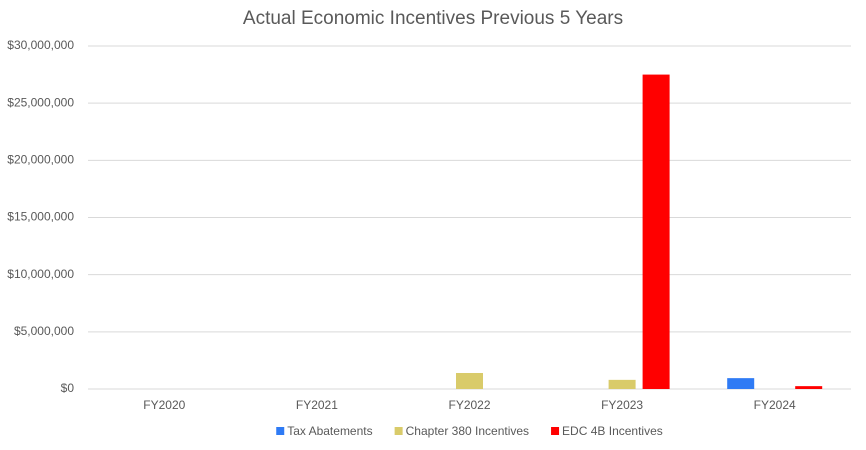 The width and height of the screenshot is (866, 450). What do you see at coordinates (164, 405) in the screenshot?
I see `x-tick-label: FY2020` at bounding box center [164, 405].